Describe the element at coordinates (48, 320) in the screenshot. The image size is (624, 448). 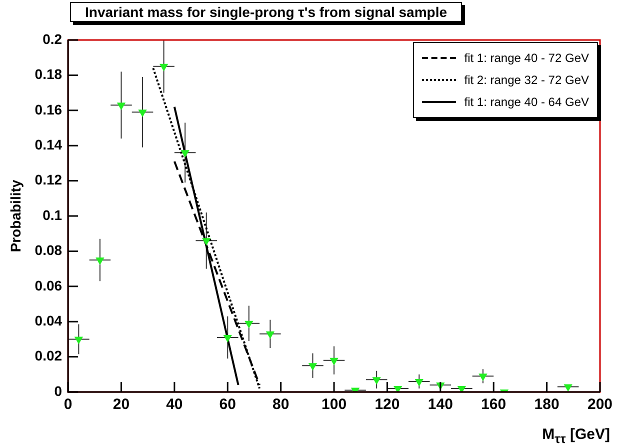
I see `y-tick-label: 0.04` at that location.